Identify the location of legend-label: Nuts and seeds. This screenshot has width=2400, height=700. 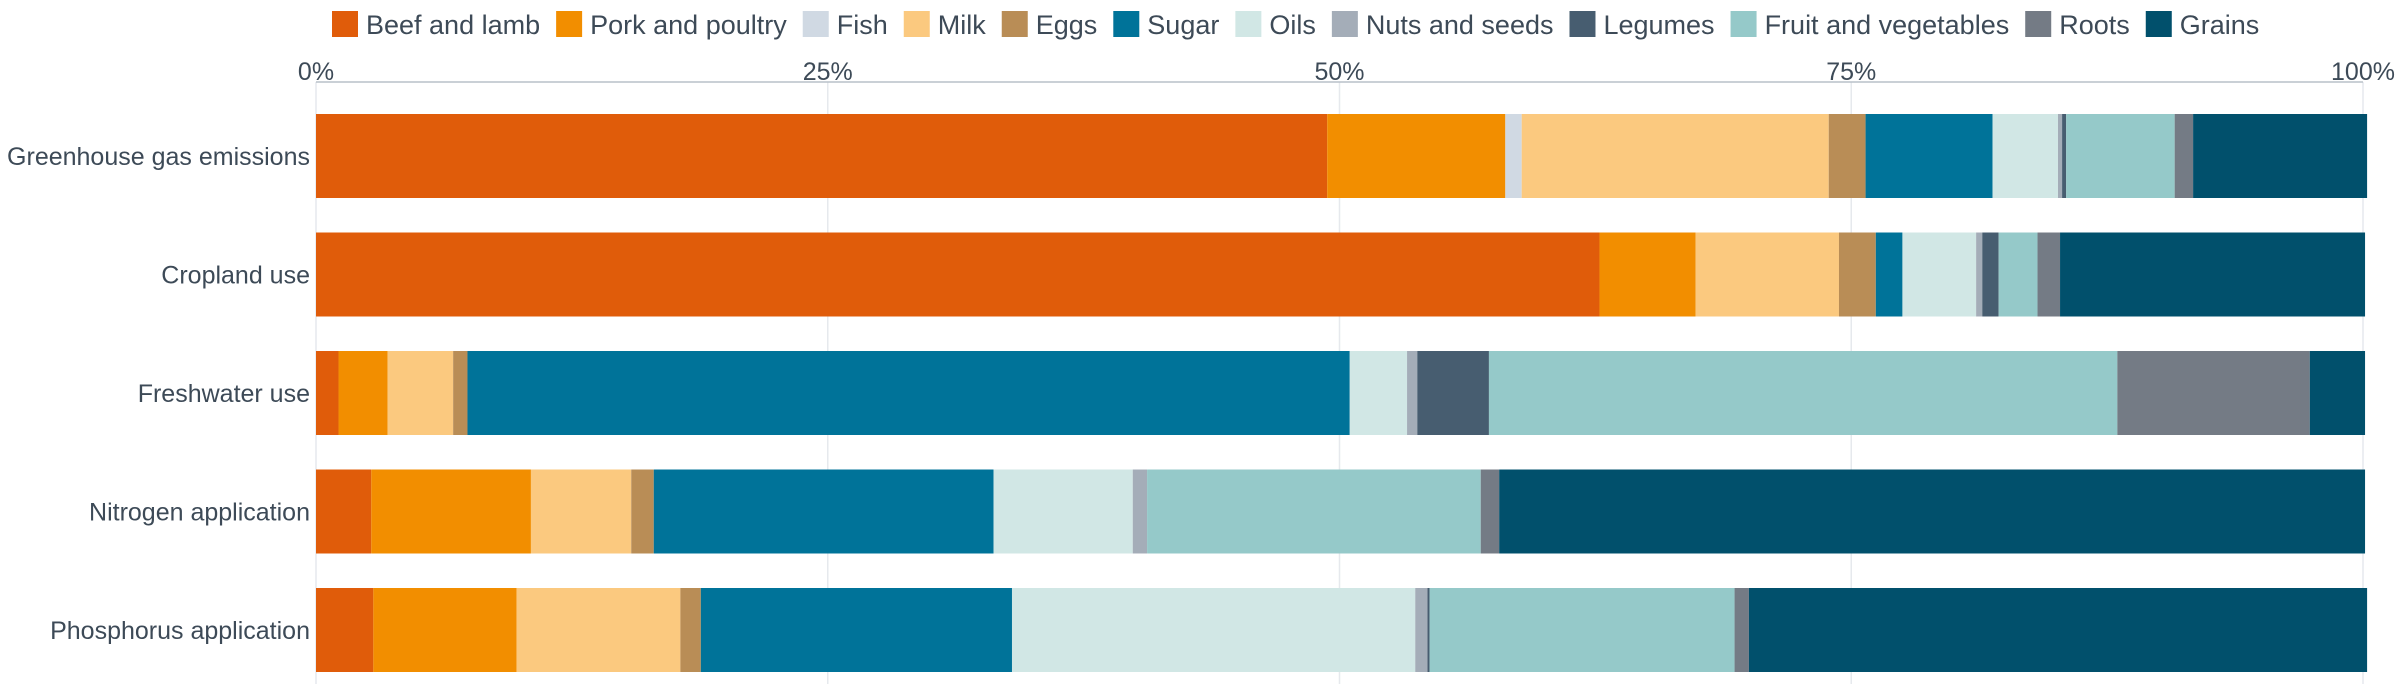
(1460, 25).